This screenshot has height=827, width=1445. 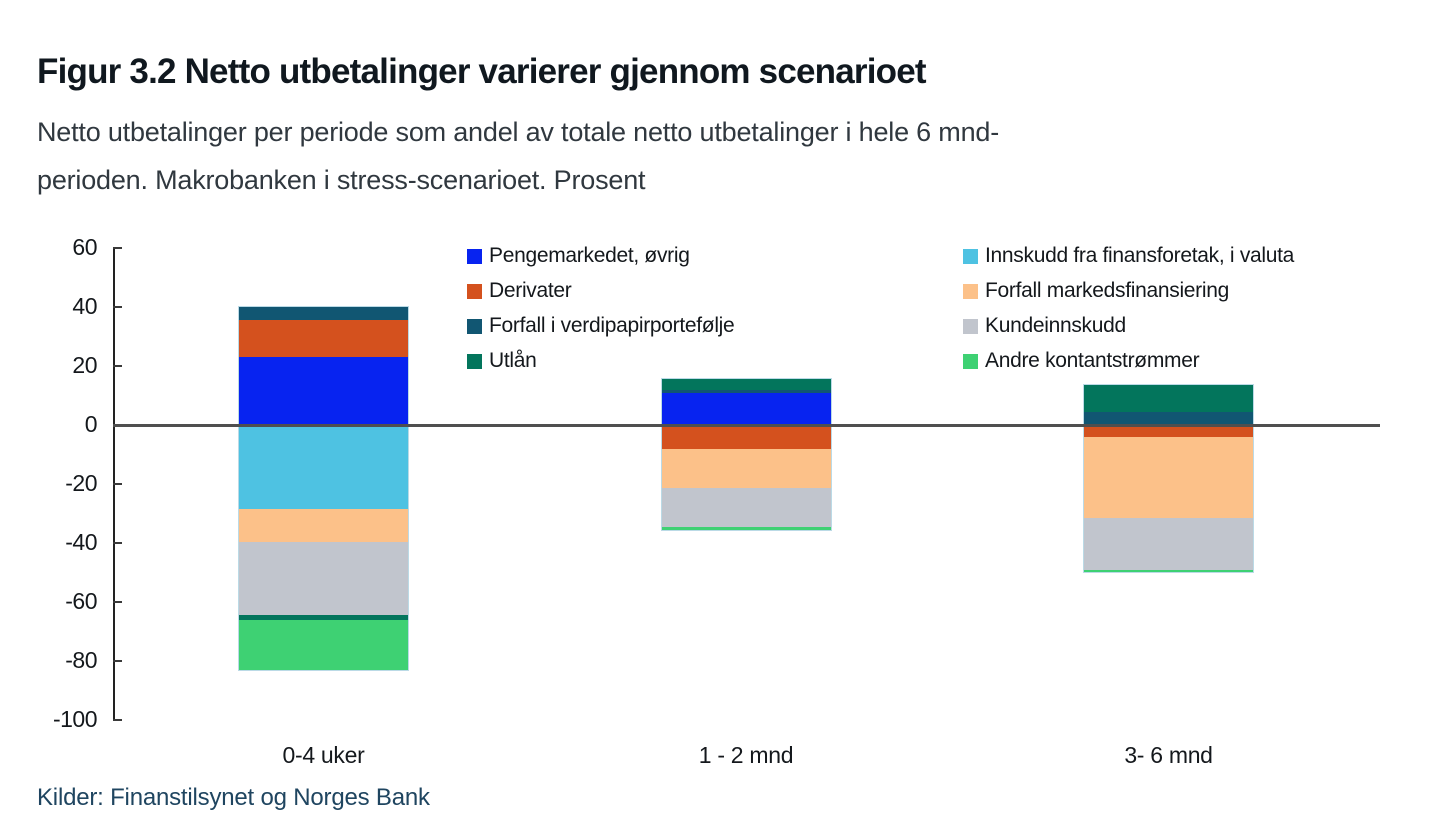 What do you see at coordinates (84, 247) in the screenshot?
I see `y-axis-label: 60` at bounding box center [84, 247].